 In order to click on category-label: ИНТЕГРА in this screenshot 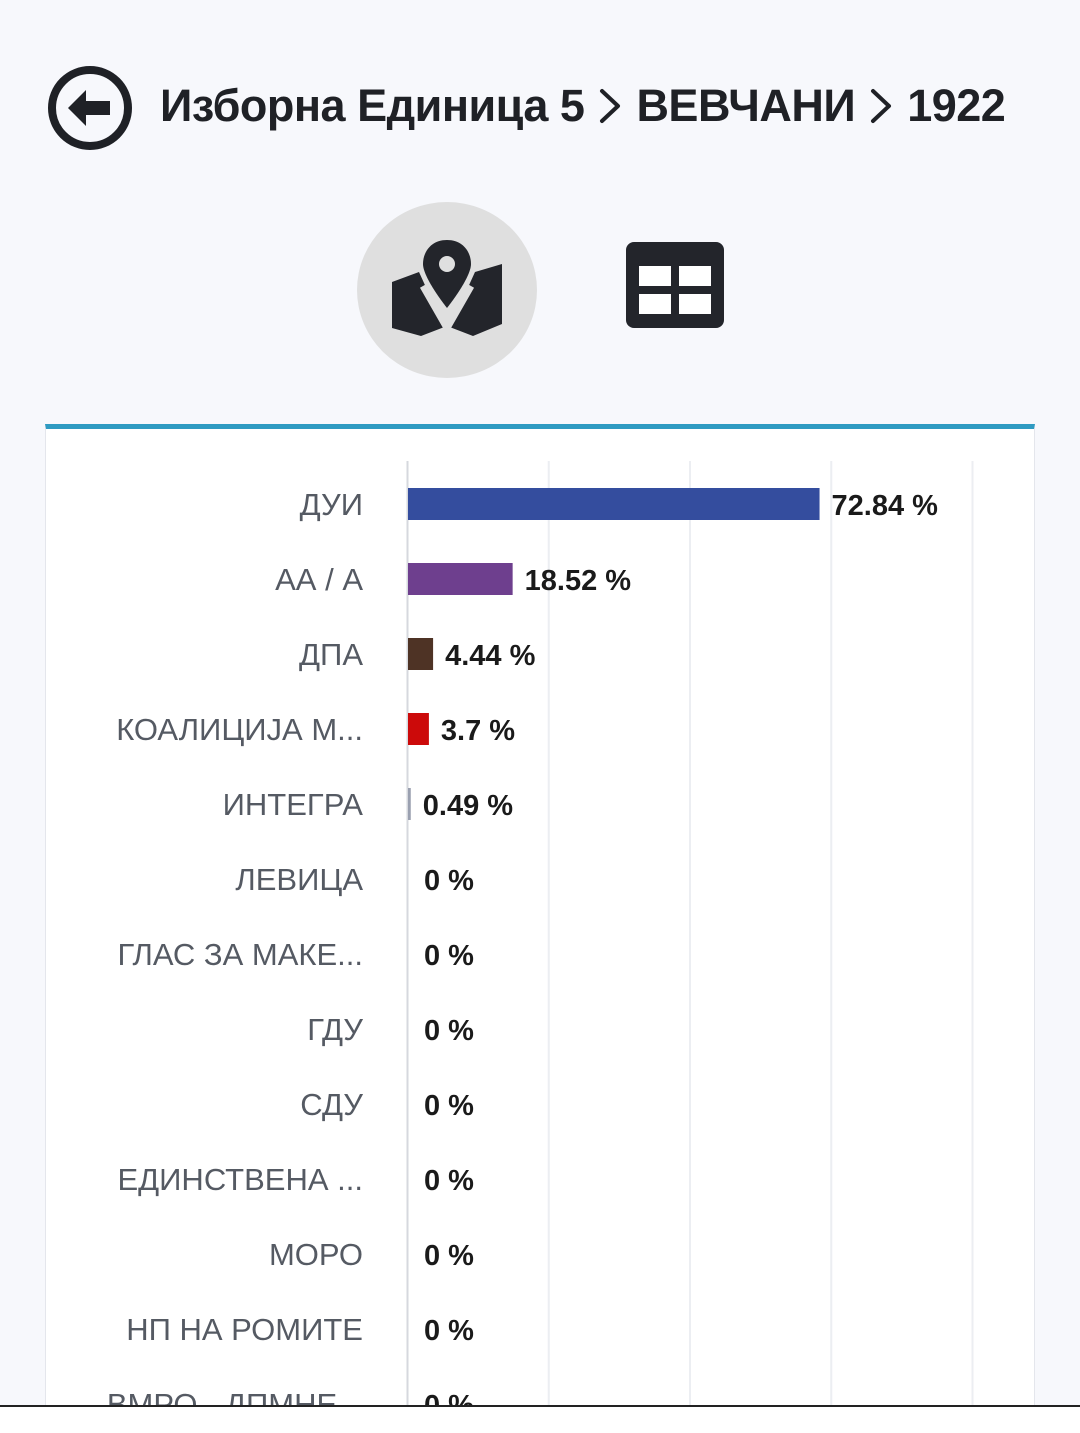, I will do `click(293, 804)`.